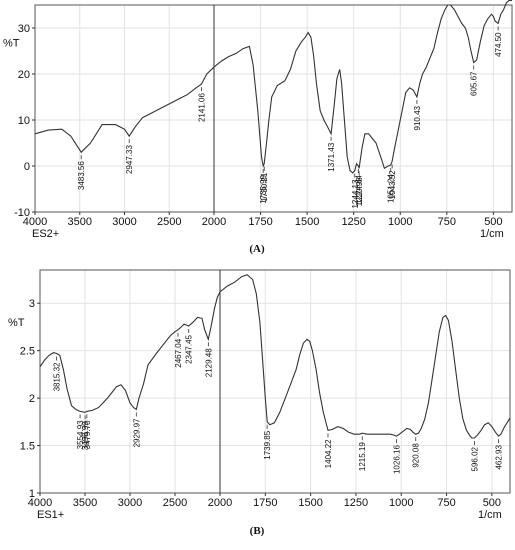 The width and height of the screenshot is (515, 550). What do you see at coordinates (358, 188) in the screenshot?
I see `peak-label: 1224.84` at bounding box center [358, 188].